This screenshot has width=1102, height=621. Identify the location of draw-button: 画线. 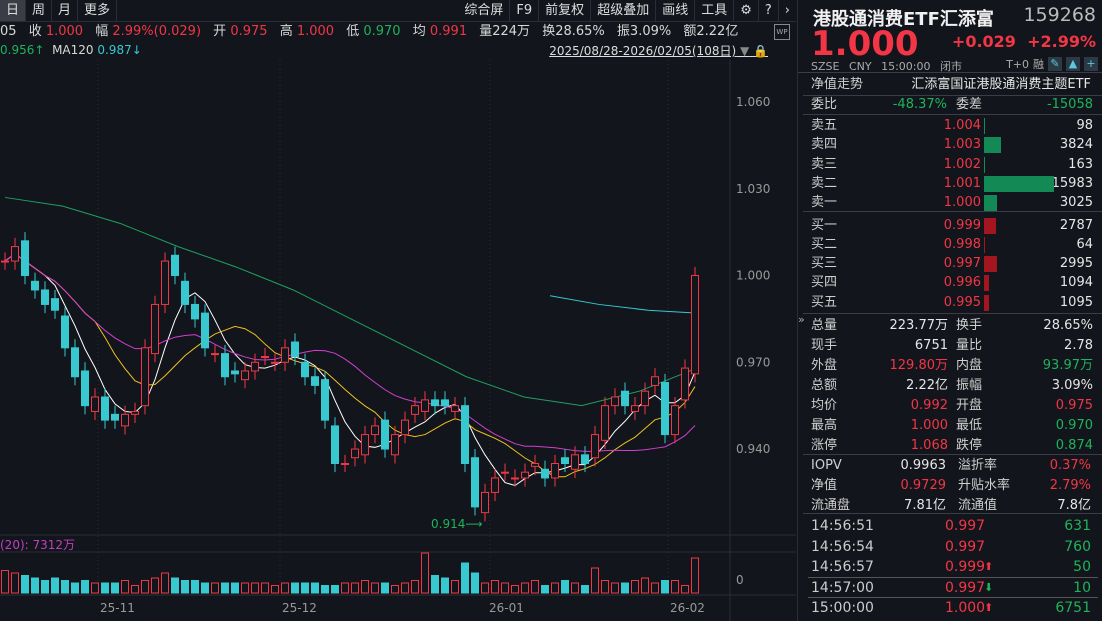
(676, 10).